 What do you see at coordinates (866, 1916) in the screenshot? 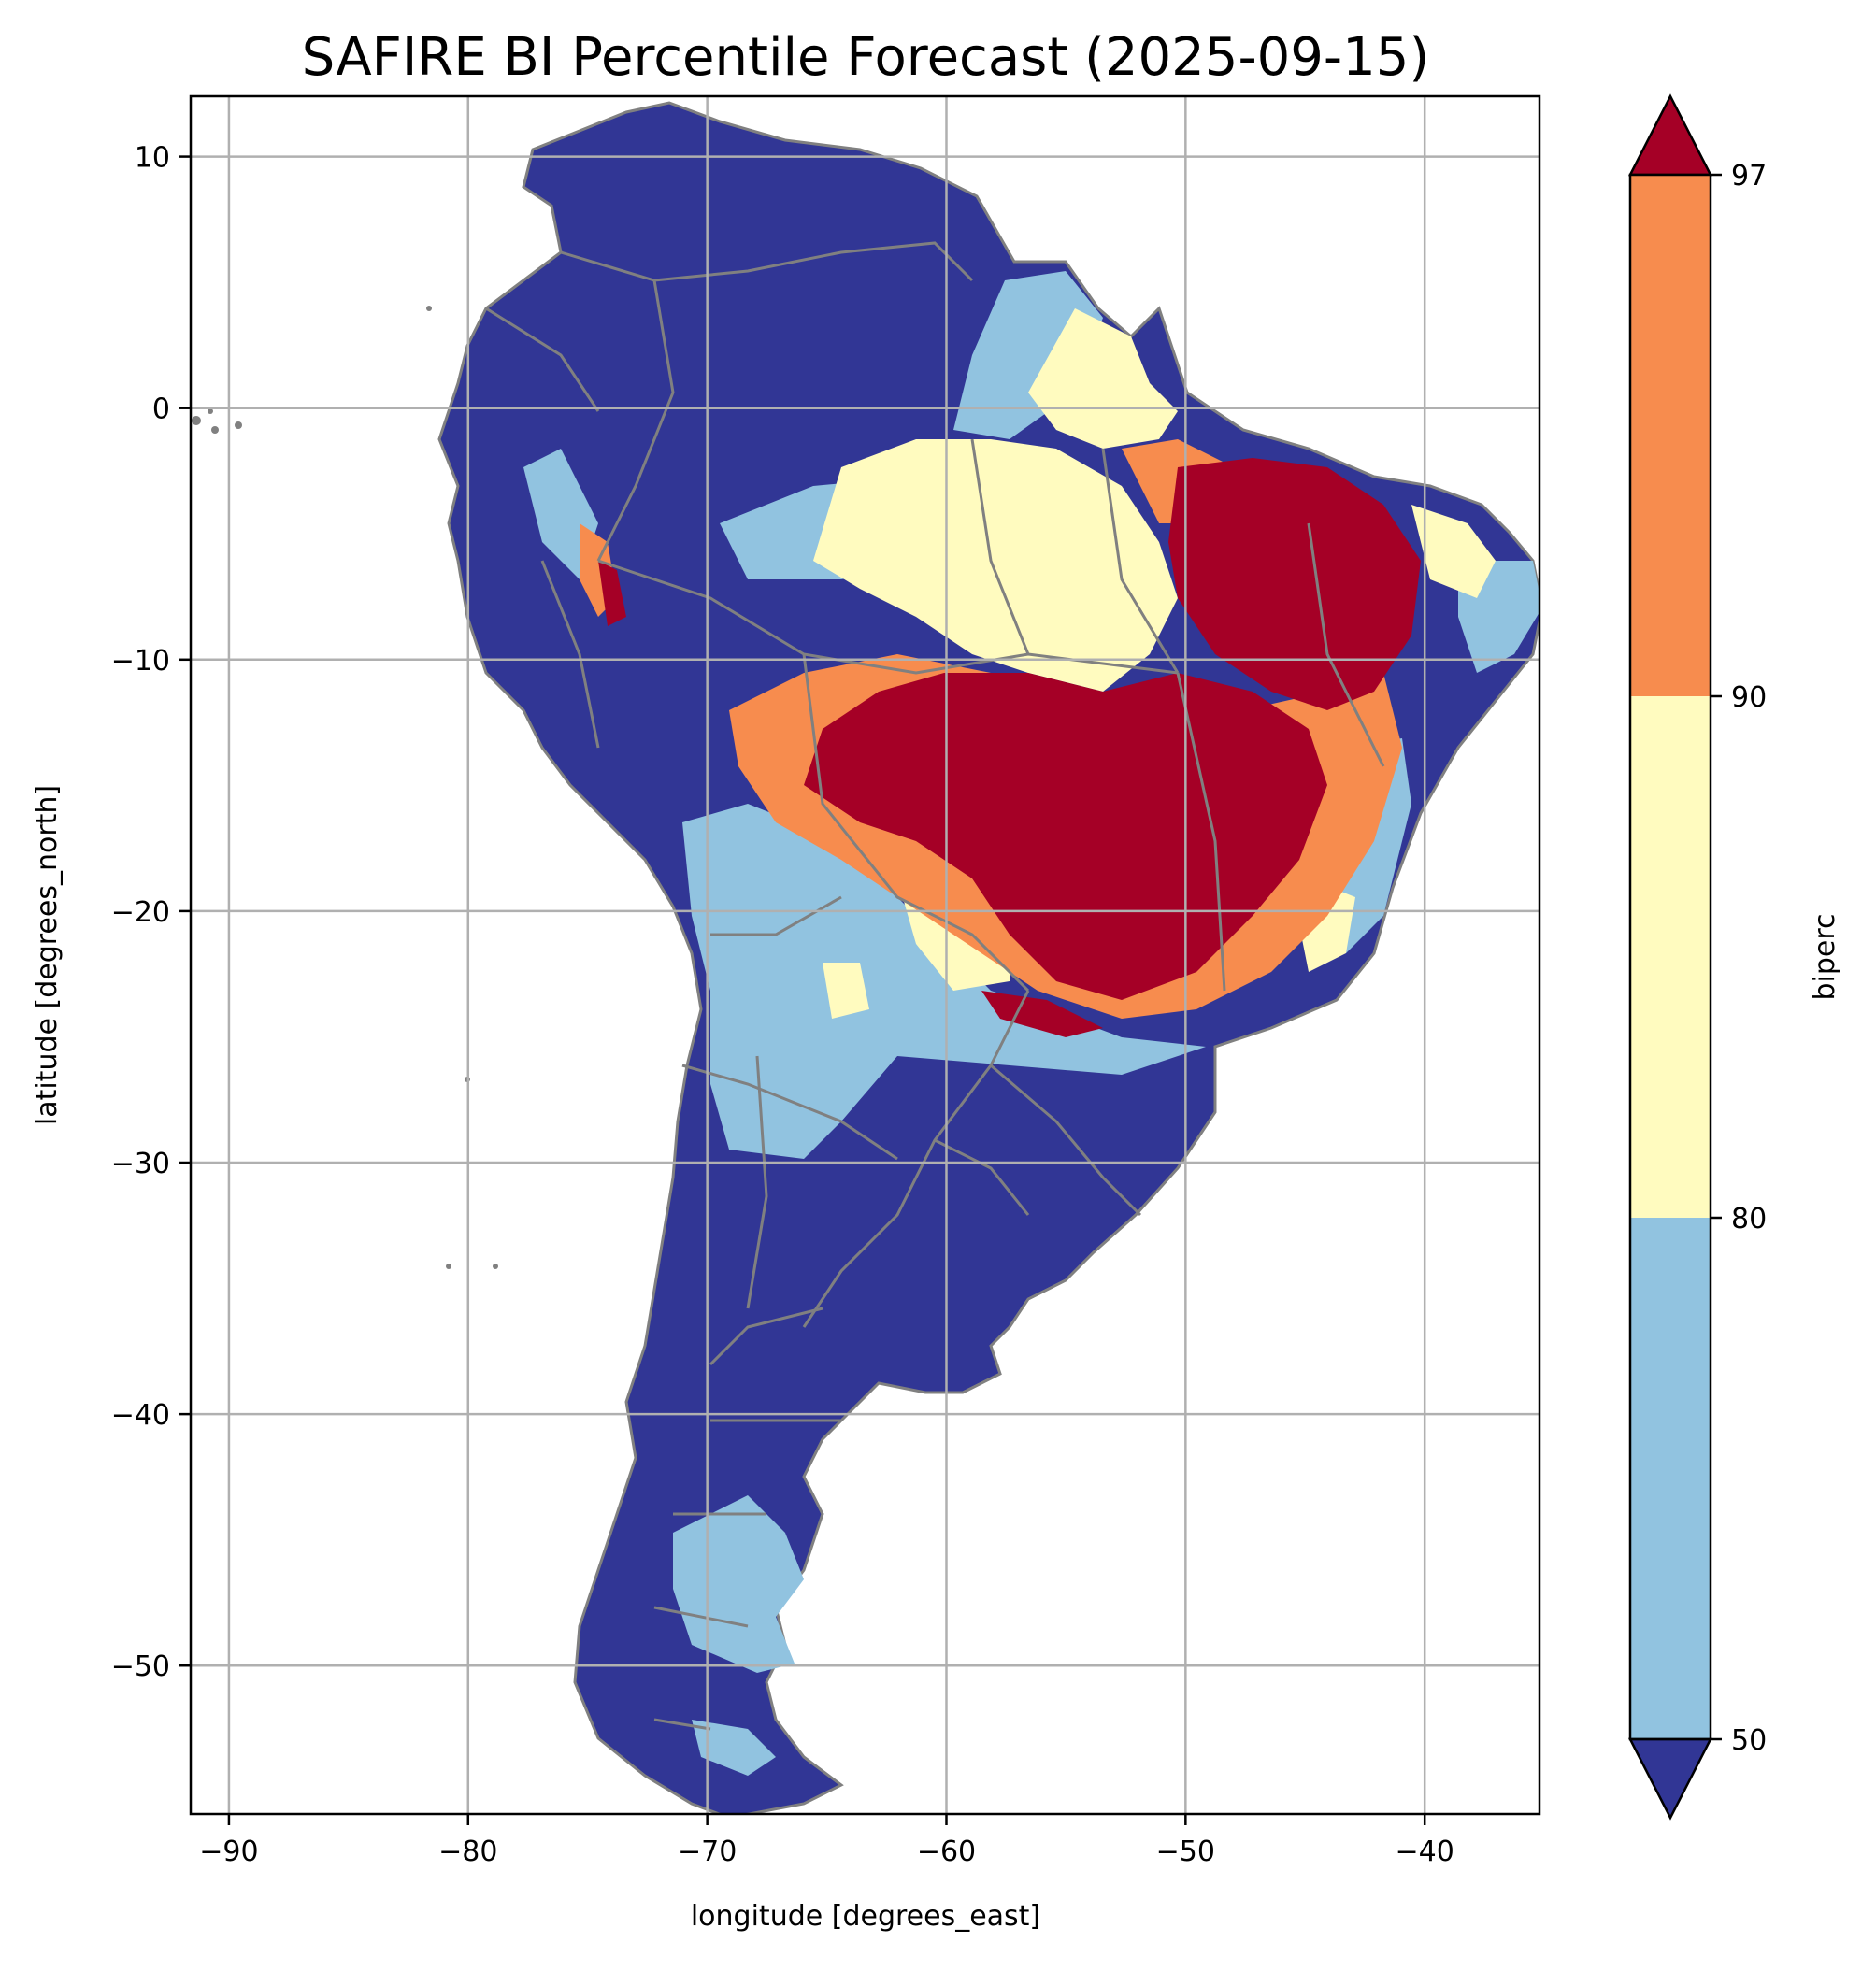
I see `x-axis-label: longitude [degrees_east]` at bounding box center [866, 1916].